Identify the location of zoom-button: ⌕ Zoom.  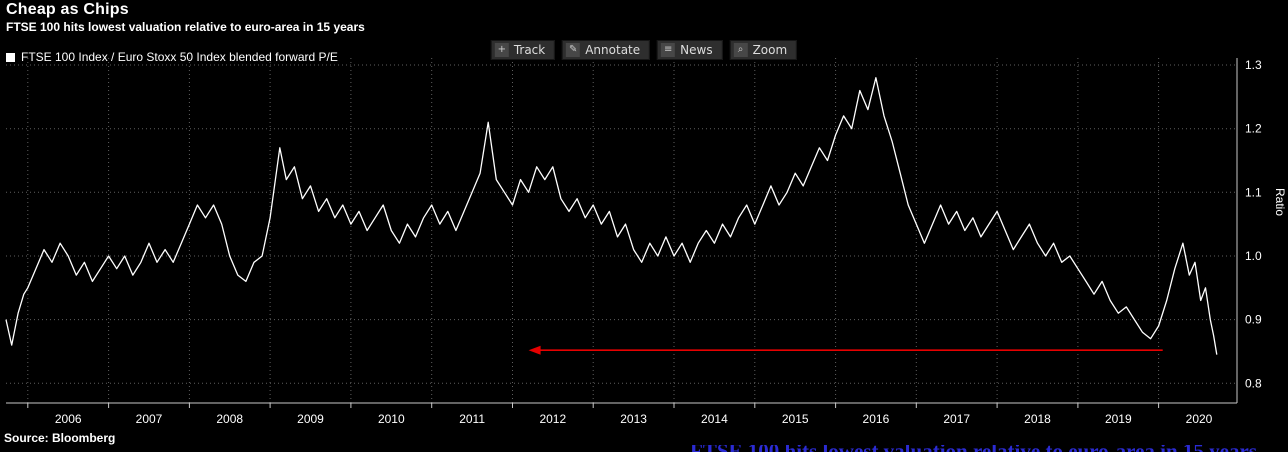
(763, 50).